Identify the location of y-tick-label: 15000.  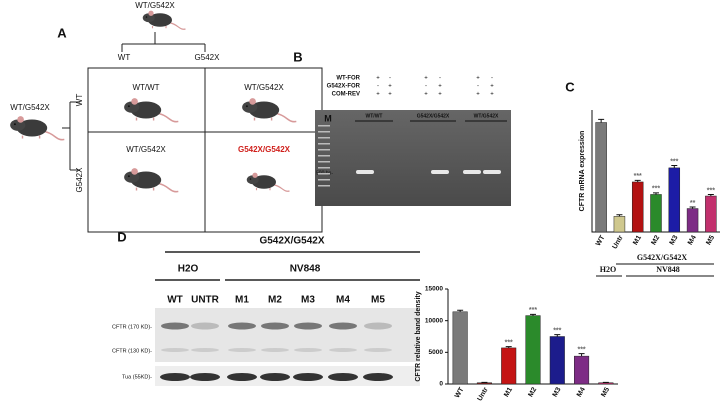
(434, 289).